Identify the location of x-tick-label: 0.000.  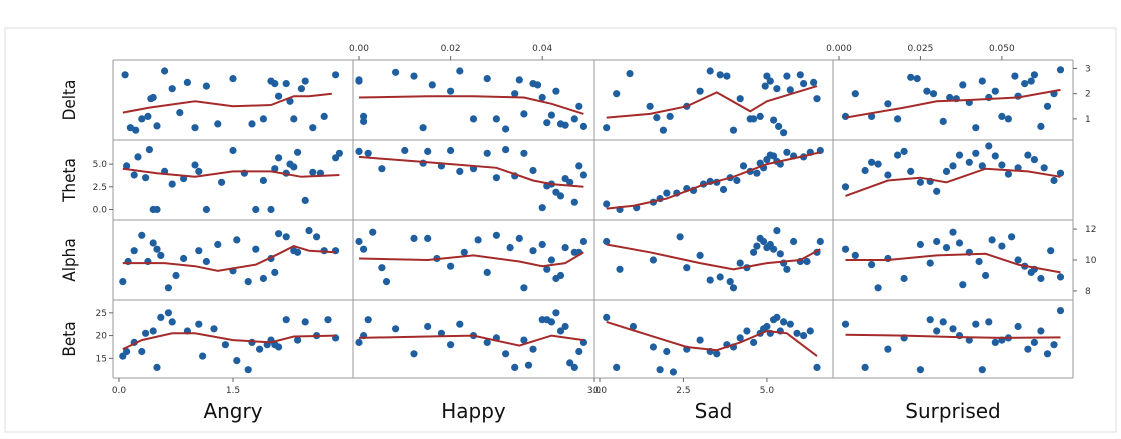
(839, 49).